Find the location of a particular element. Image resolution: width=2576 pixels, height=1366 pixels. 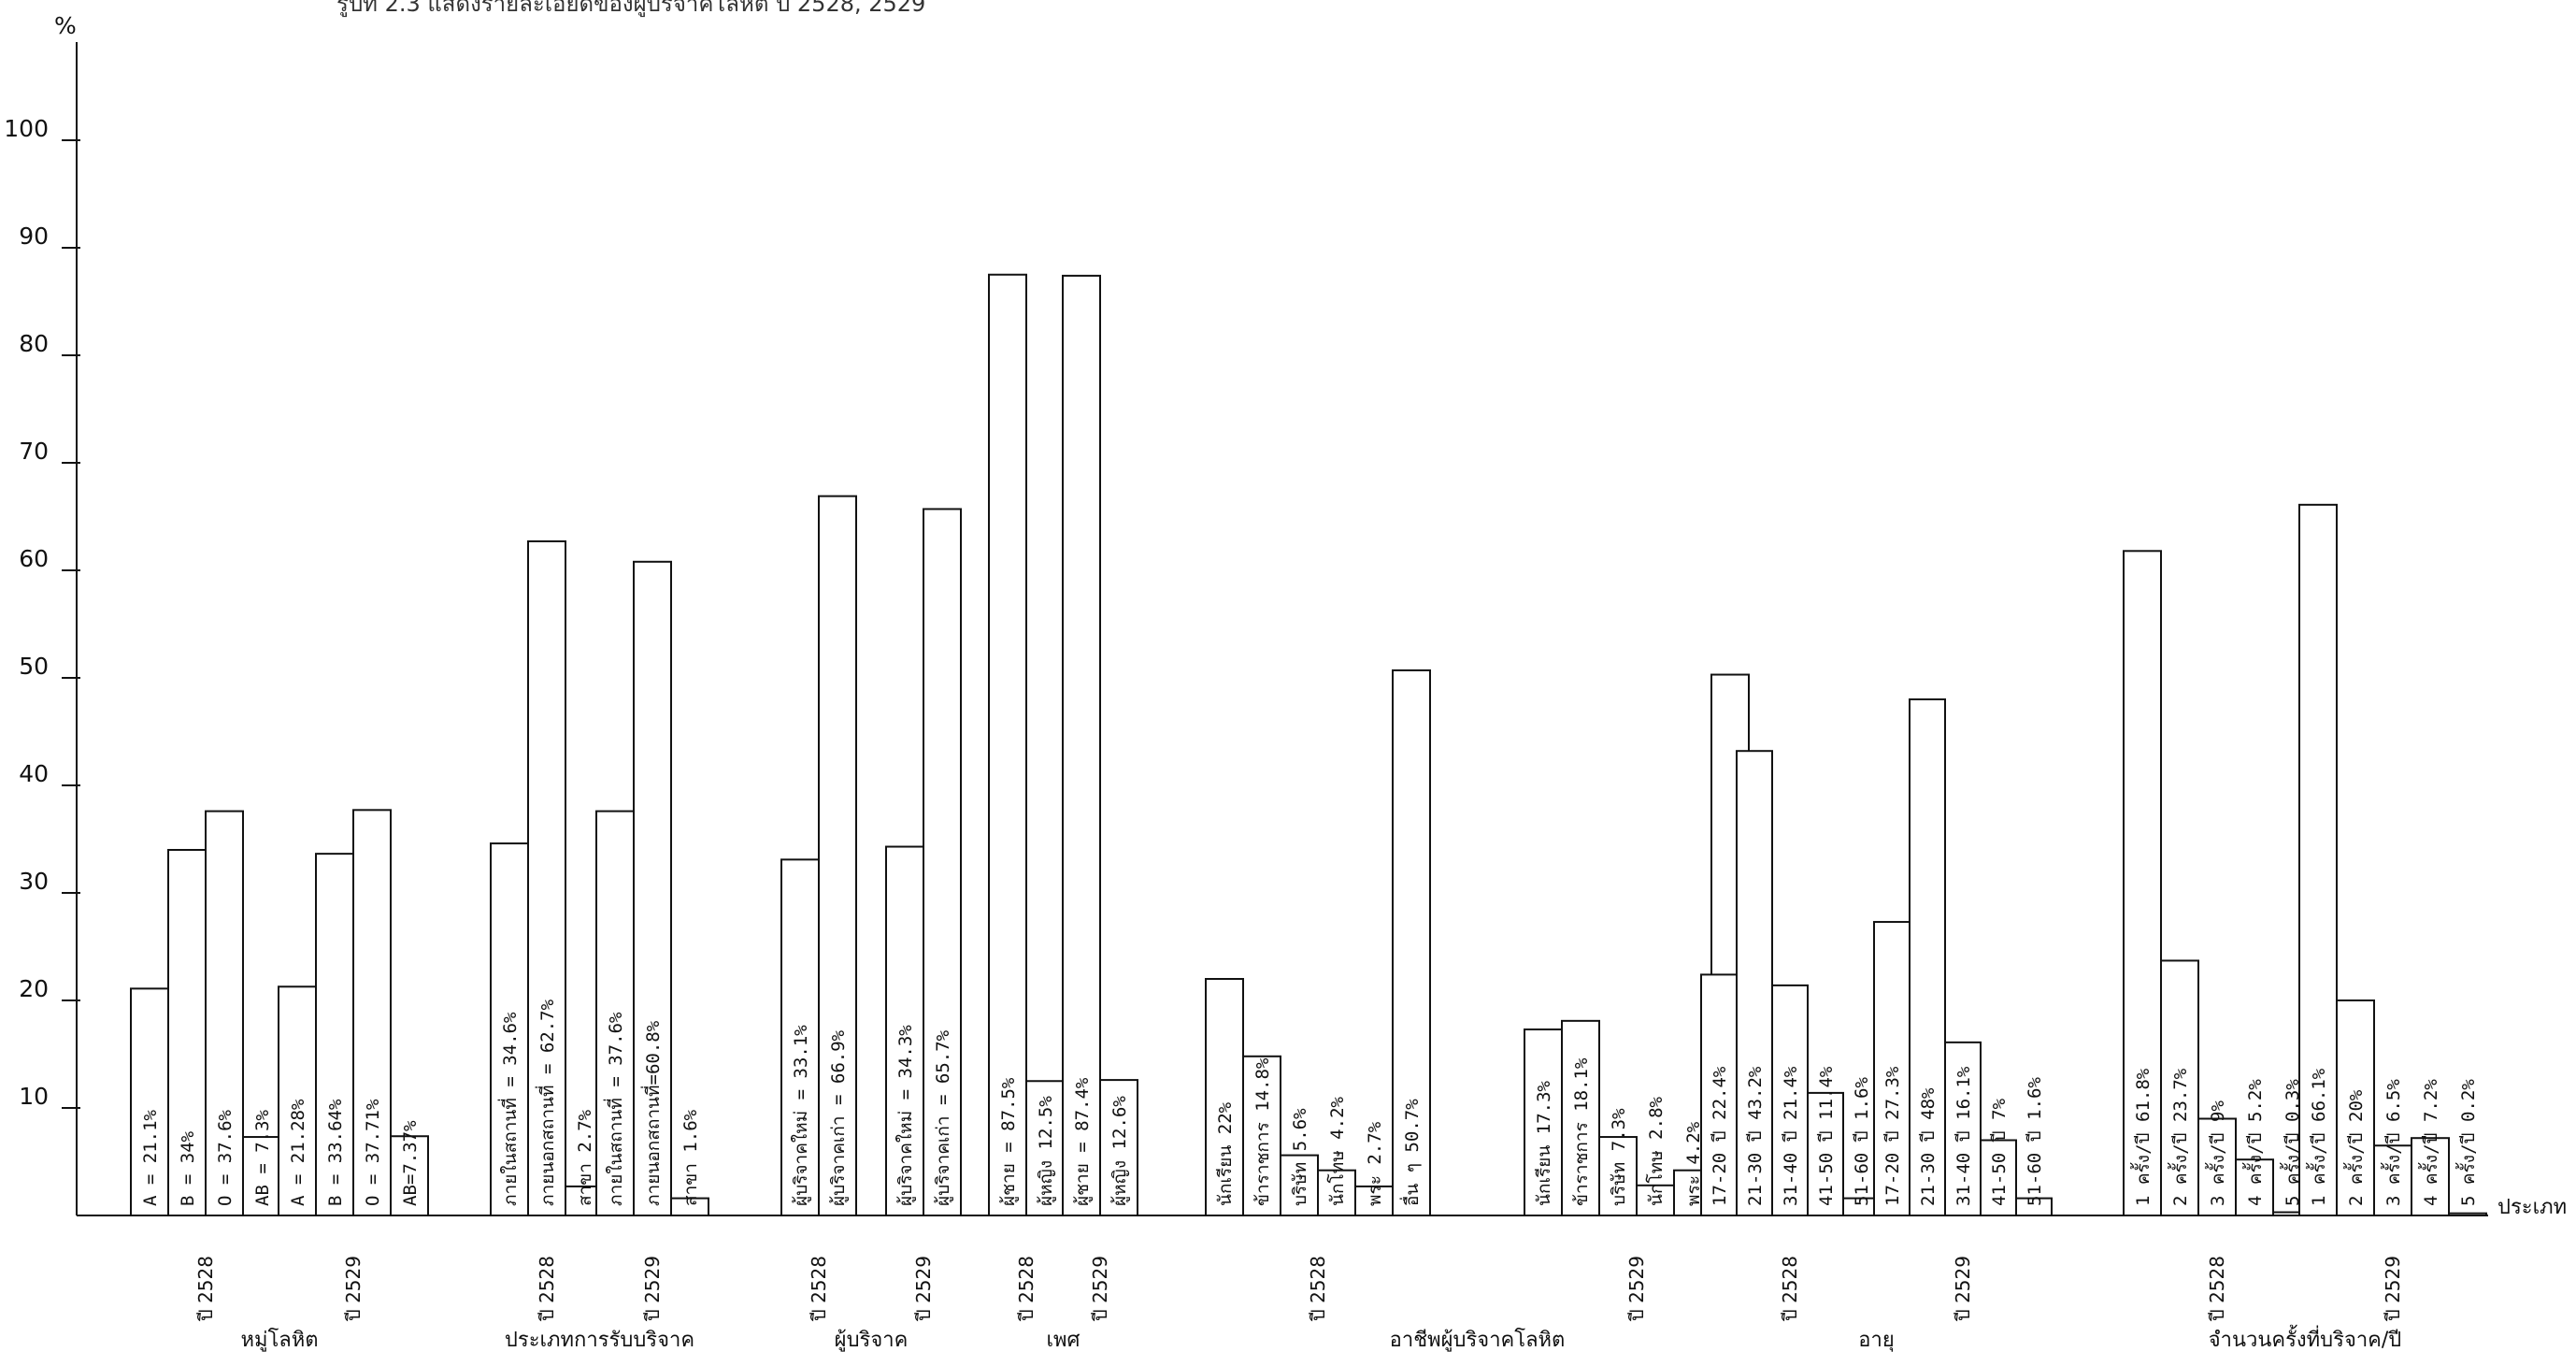

bar-data-label: 4 ครั้ง/ปี 7.2% is located at coordinates (2429, 1143).